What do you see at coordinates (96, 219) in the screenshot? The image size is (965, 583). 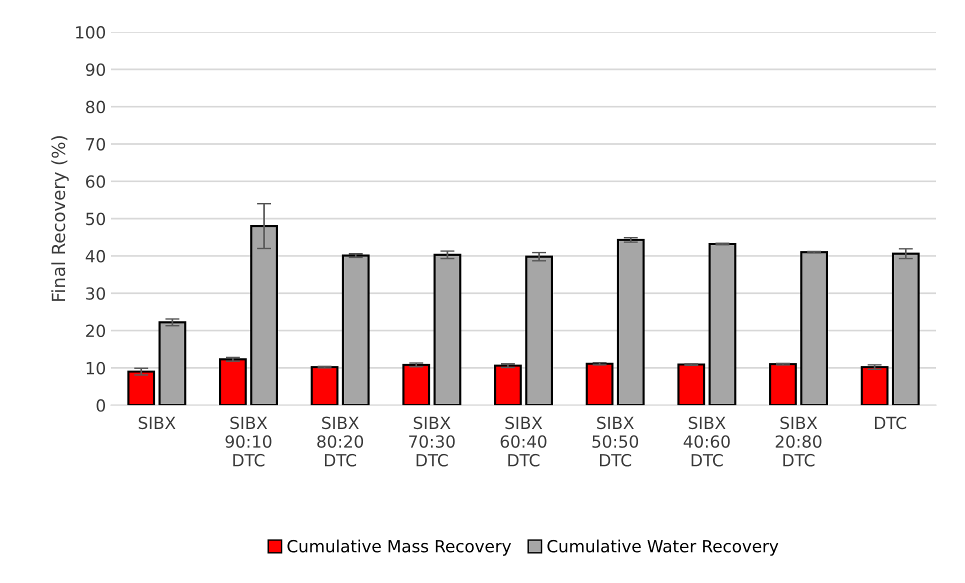 I see `y-tick-label: 50` at bounding box center [96, 219].